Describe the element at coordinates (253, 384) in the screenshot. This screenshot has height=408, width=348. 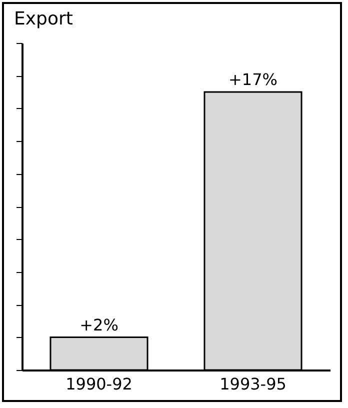
I see `x-tick-label: 1993-95` at that location.